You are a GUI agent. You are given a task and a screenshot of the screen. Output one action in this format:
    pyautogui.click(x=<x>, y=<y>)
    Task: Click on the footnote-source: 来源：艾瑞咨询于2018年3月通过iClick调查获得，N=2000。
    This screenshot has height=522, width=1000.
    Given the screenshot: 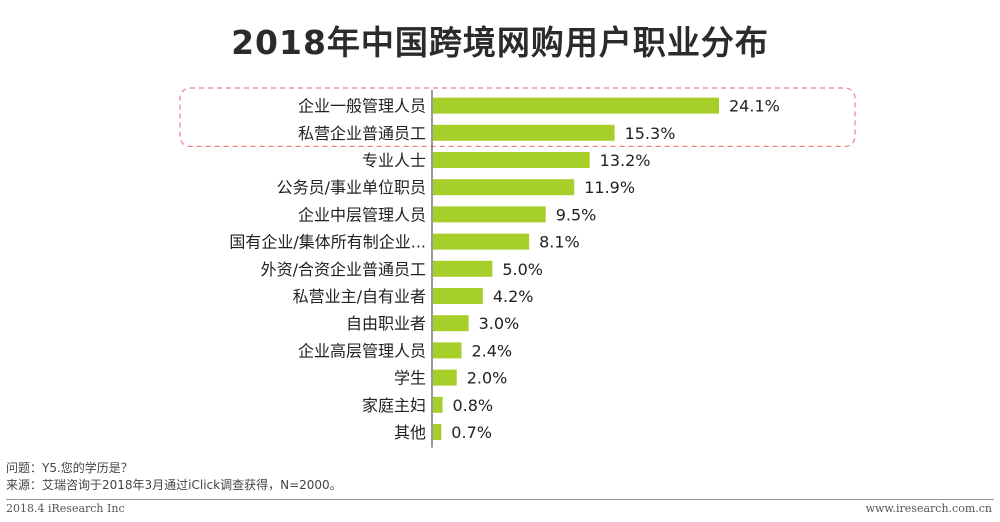 What is the action you would take?
    pyautogui.click(x=174, y=485)
    